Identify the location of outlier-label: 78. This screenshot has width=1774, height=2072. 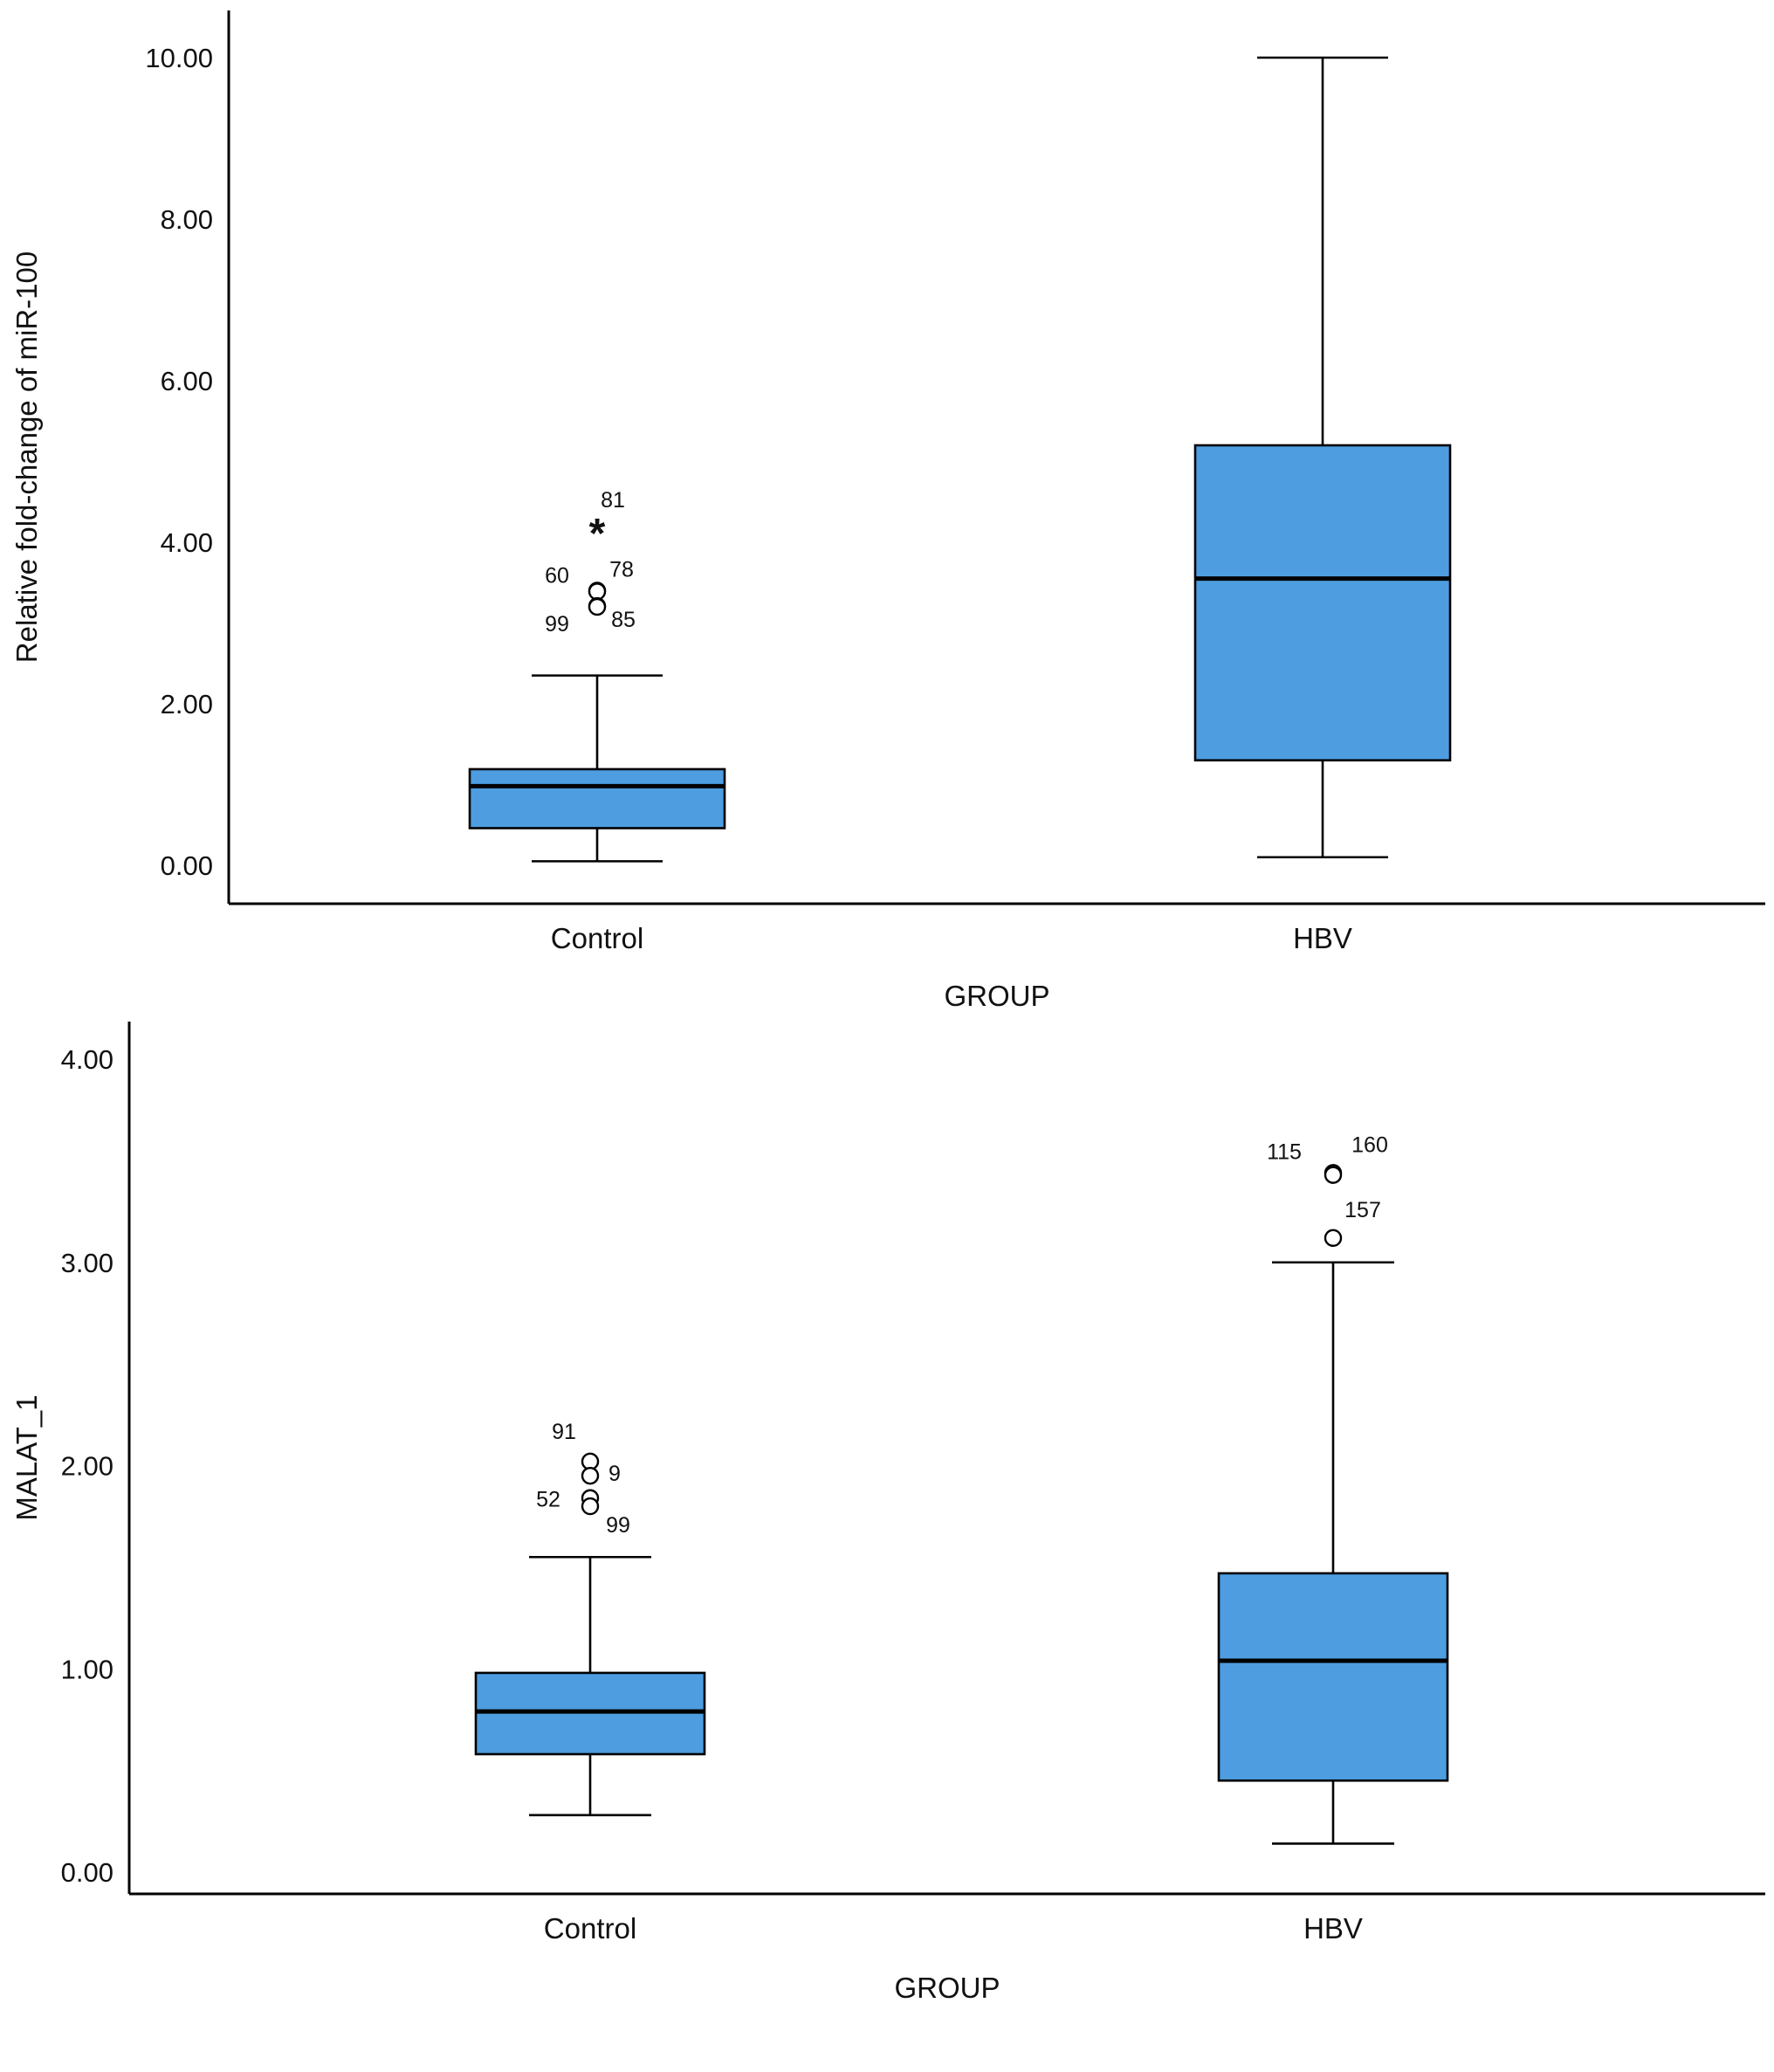
(621, 570).